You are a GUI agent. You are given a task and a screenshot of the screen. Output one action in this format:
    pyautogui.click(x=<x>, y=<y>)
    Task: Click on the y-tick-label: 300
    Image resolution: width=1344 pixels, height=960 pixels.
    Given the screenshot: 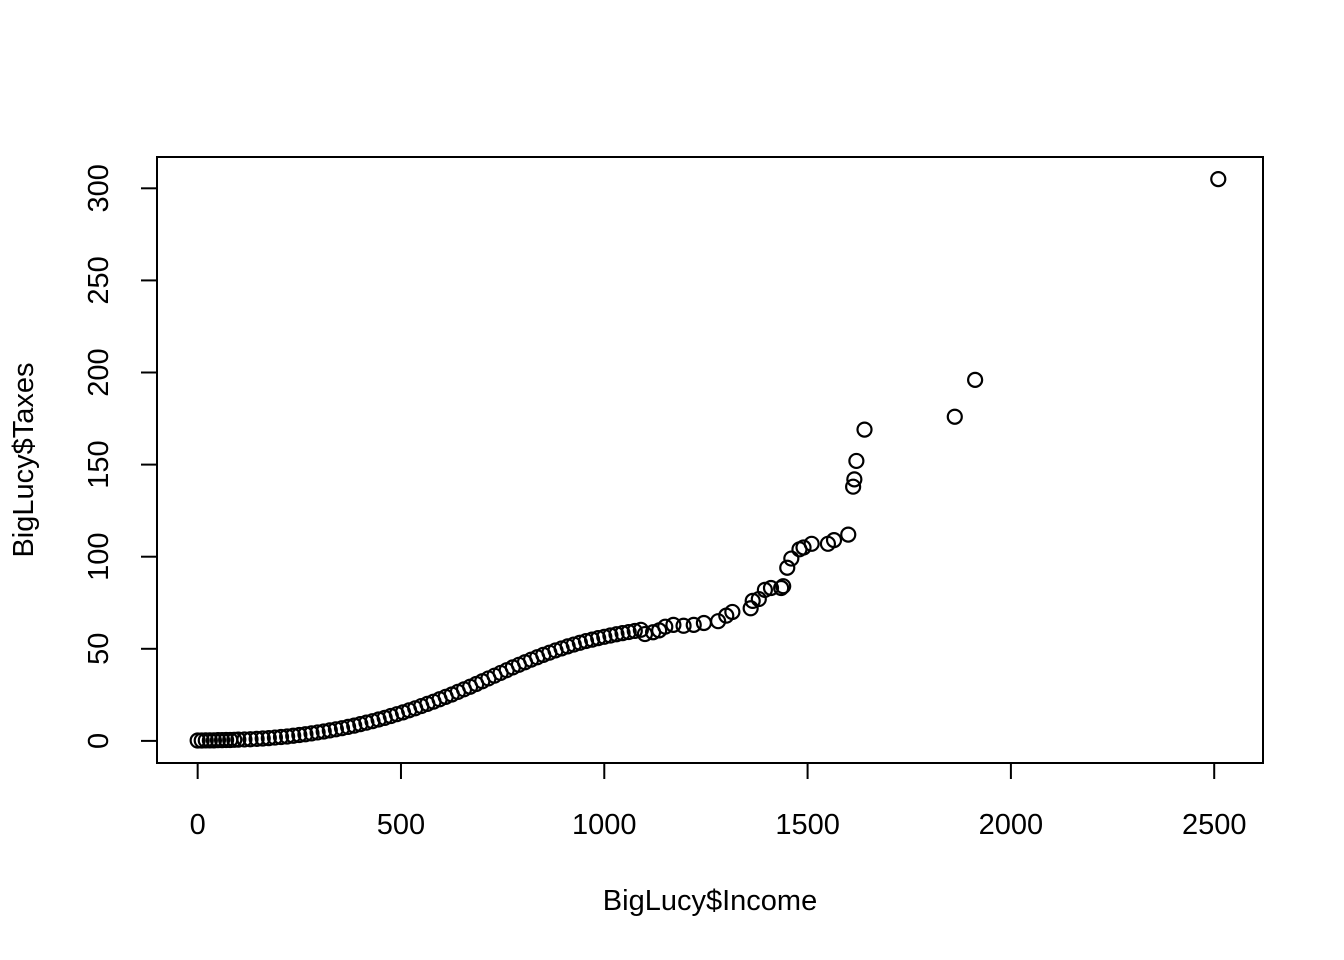 What is the action you would take?
    pyautogui.click(x=99, y=188)
    